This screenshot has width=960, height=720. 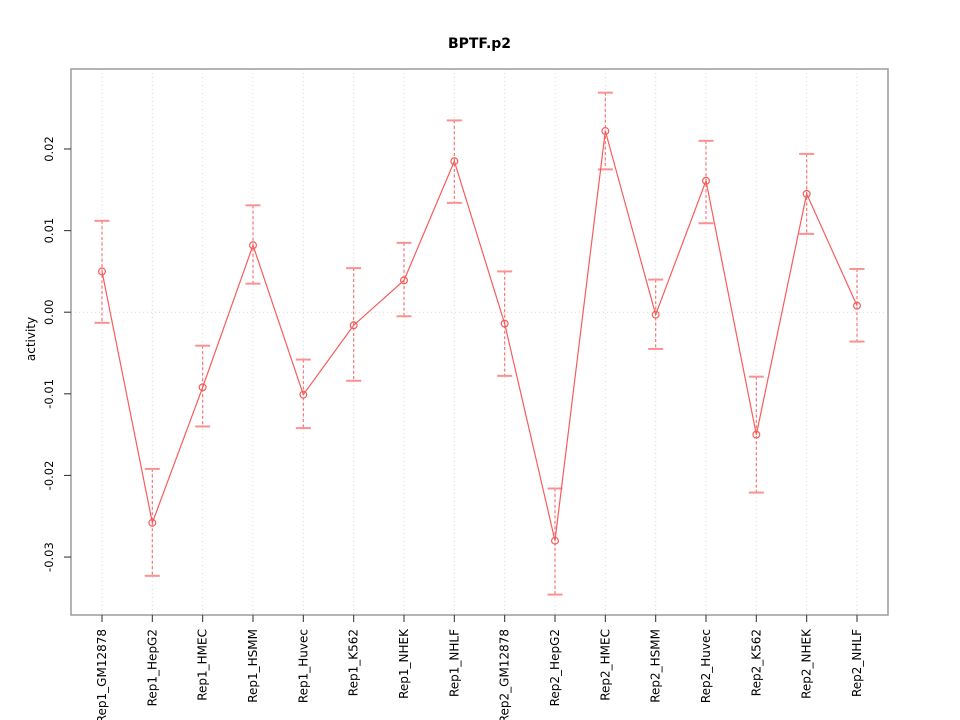 What do you see at coordinates (49, 149) in the screenshot?
I see `y-tick-label: 0.02` at bounding box center [49, 149].